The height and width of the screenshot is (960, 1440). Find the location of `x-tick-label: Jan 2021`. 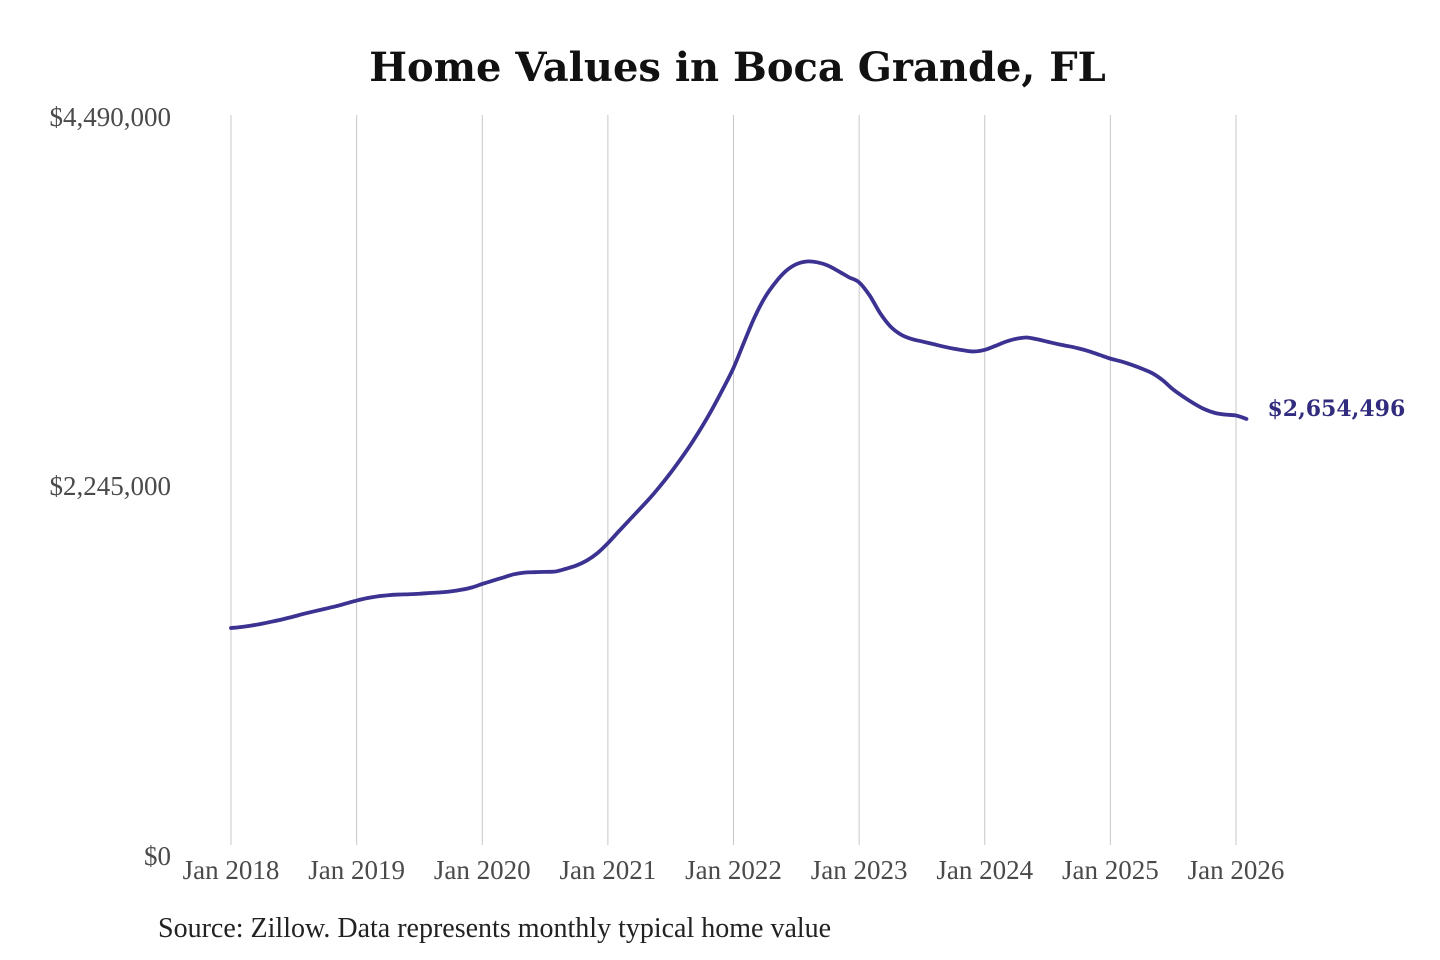

x-tick-label: Jan 2021 is located at coordinates (608, 870).